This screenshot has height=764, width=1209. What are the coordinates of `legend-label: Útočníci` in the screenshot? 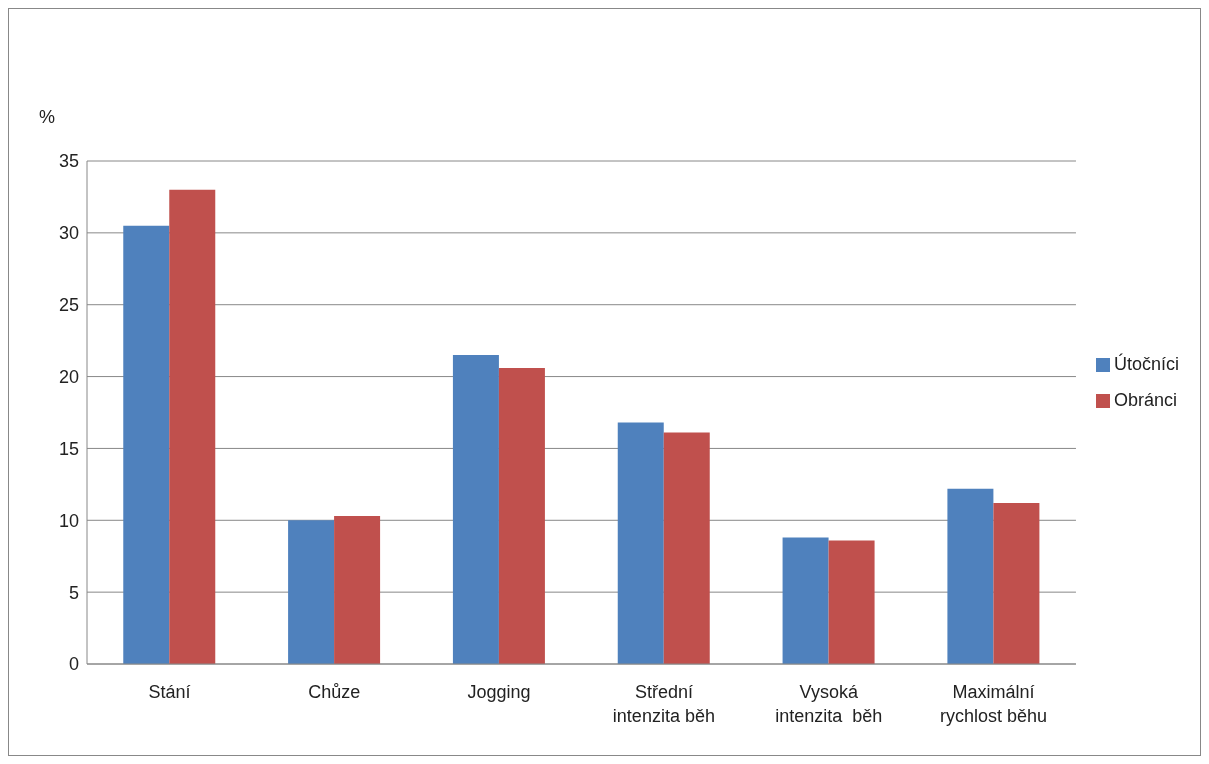 It's located at (1146, 363).